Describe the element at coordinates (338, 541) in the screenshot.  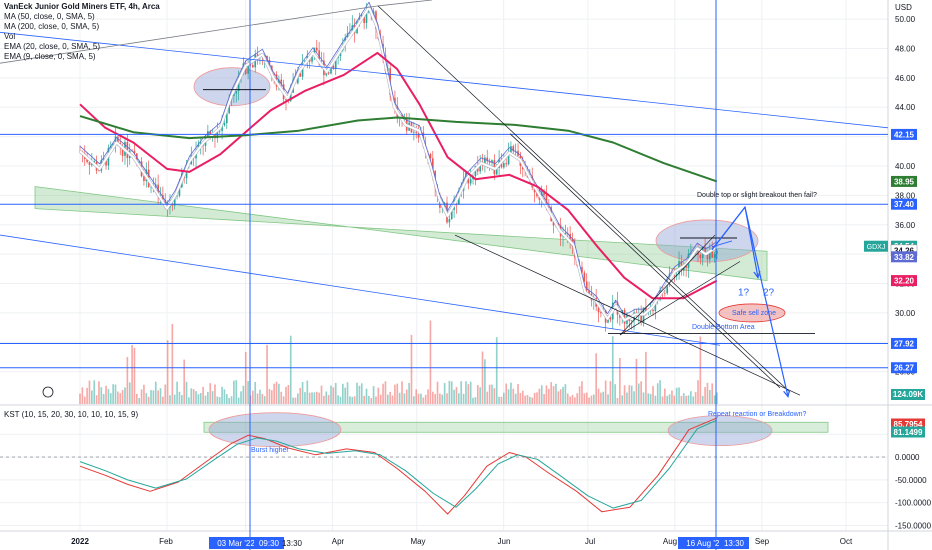
I see `x-tick-label: Apr` at that location.